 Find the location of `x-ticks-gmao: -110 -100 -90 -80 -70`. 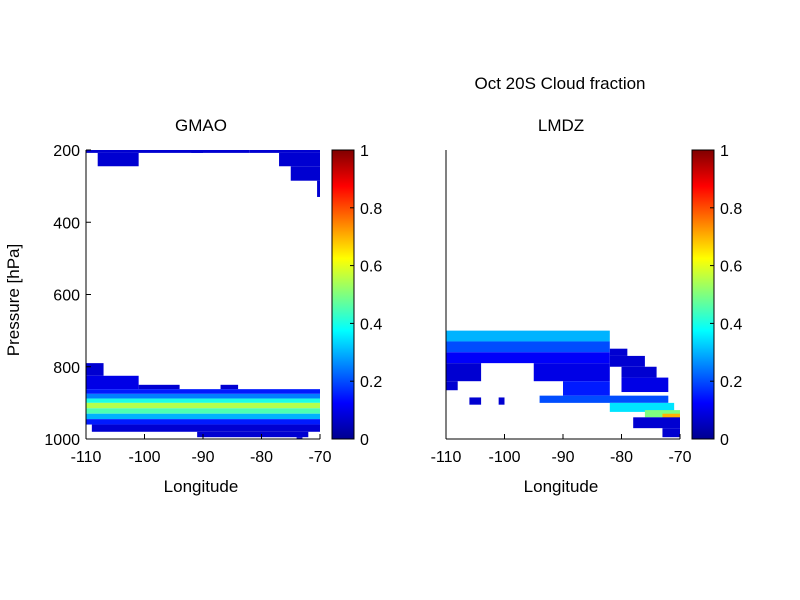

x-ticks-gmao: -110 -100 -90 -80 -70 is located at coordinates (201, 450).